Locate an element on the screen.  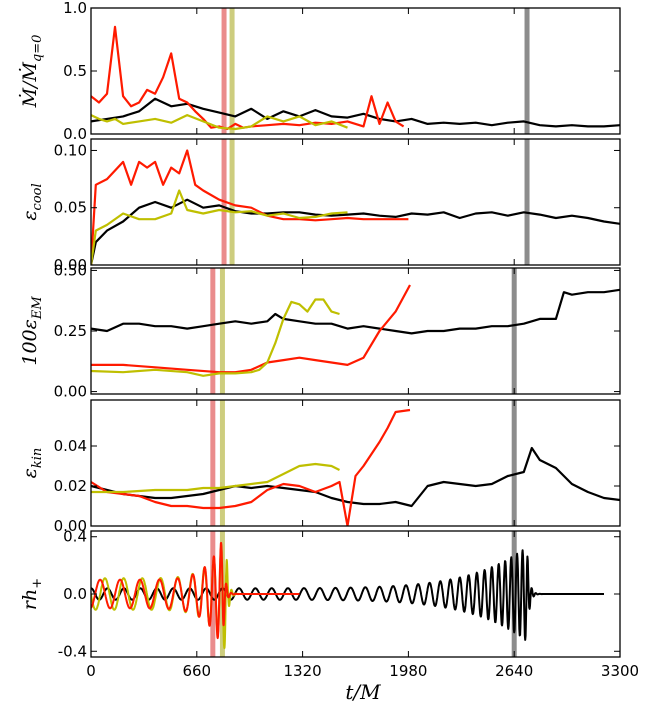
ytick-label: 0.5 is located at coordinates (75, 71).